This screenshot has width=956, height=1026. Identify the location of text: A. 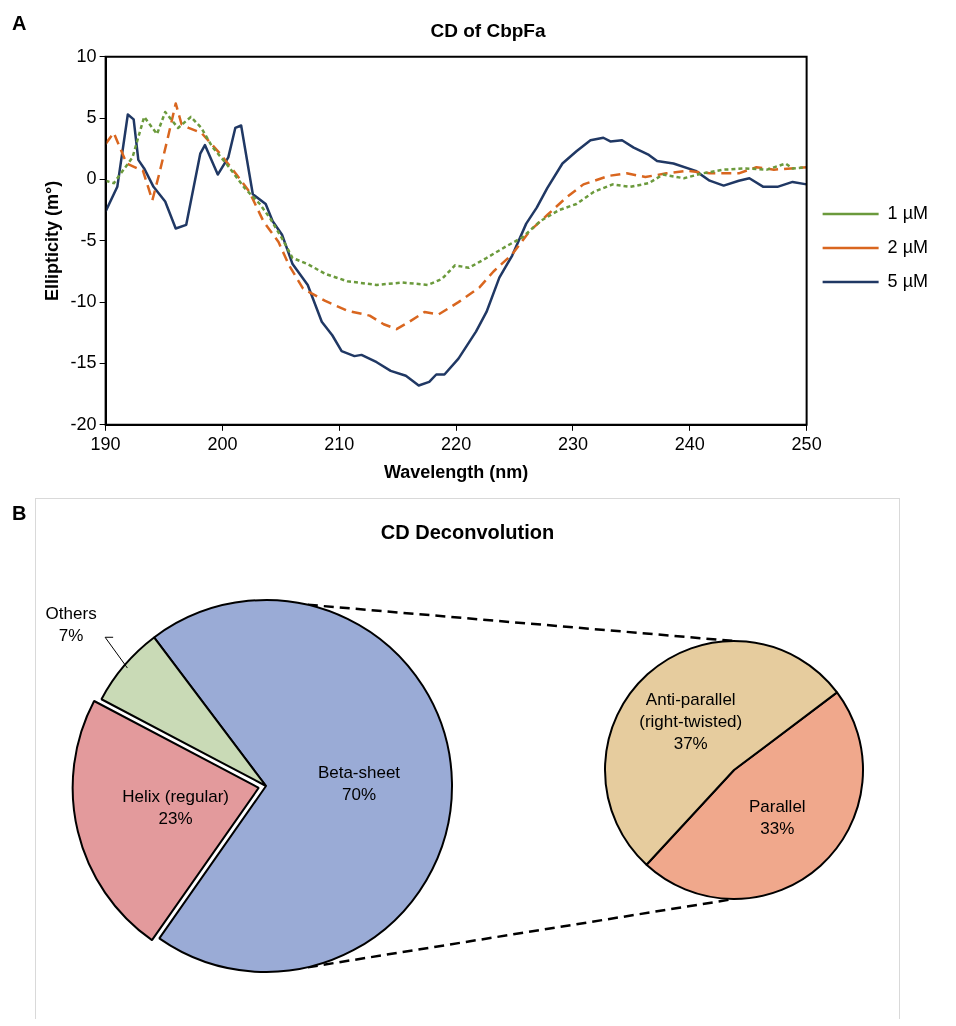
(19, 23).